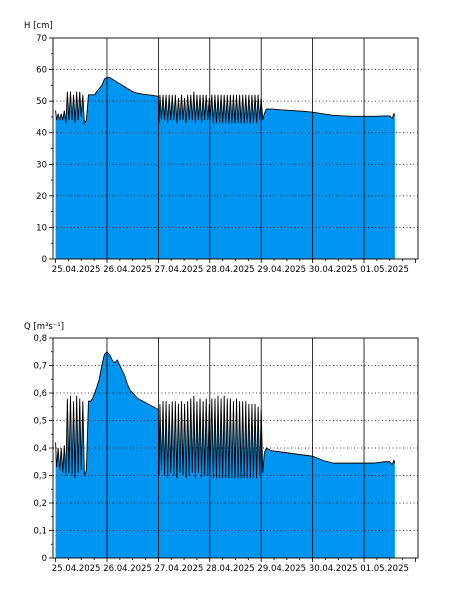 The image size is (450, 600). Describe the element at coordinates (40, 339) in the screenshot. I see `y-tick-label: 0,8` at that location.